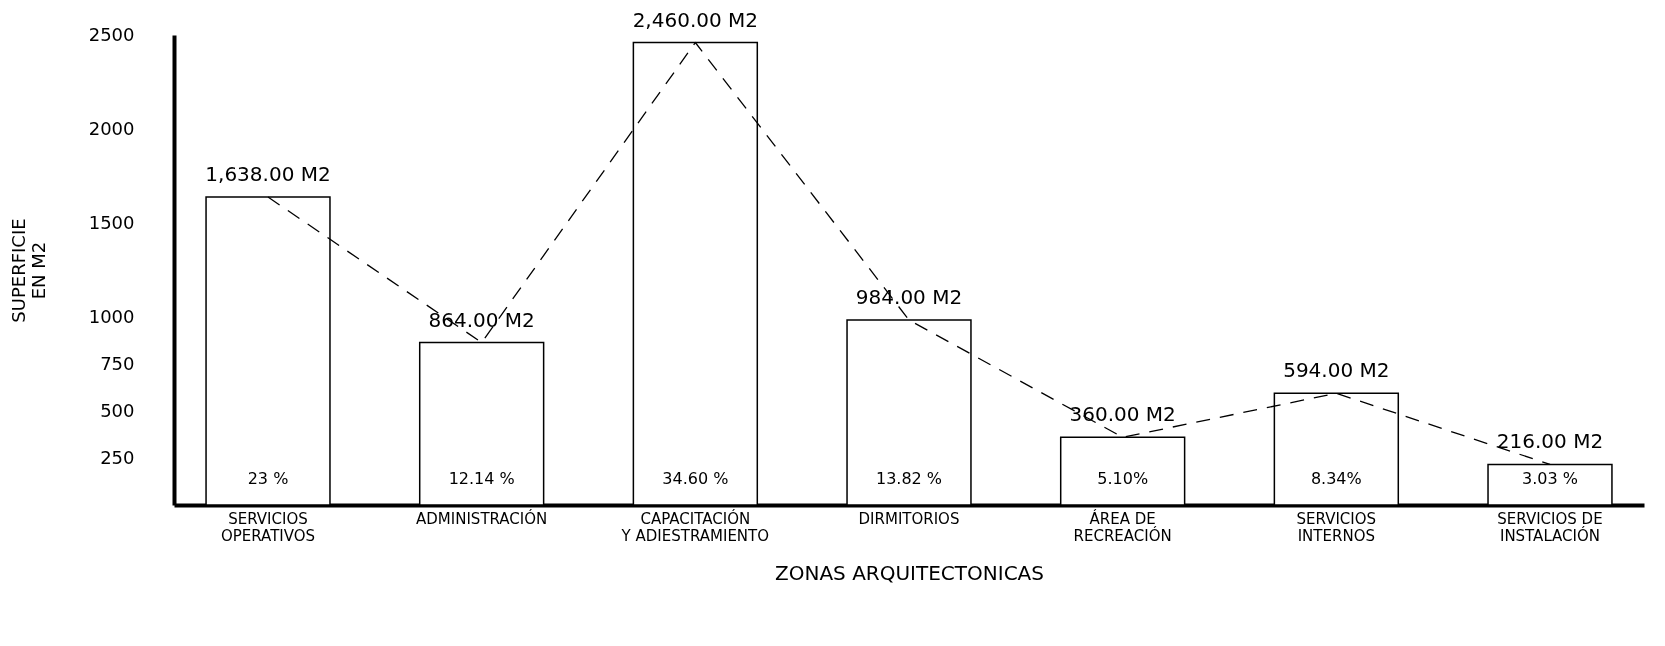 This screenshot has height=646, width=1665. I want to click on data-label: 1,638.00 M2, so click(268, 174).